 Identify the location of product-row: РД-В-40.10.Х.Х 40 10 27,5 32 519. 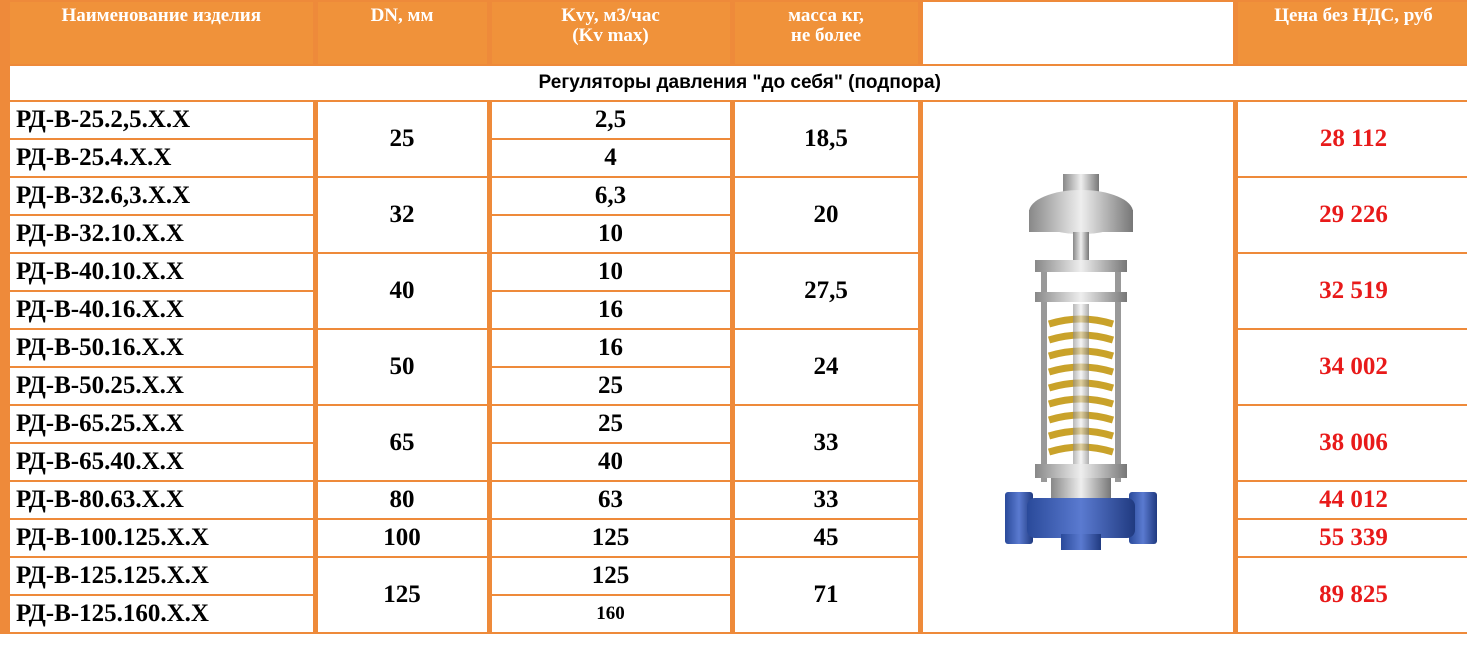
(733, 291).